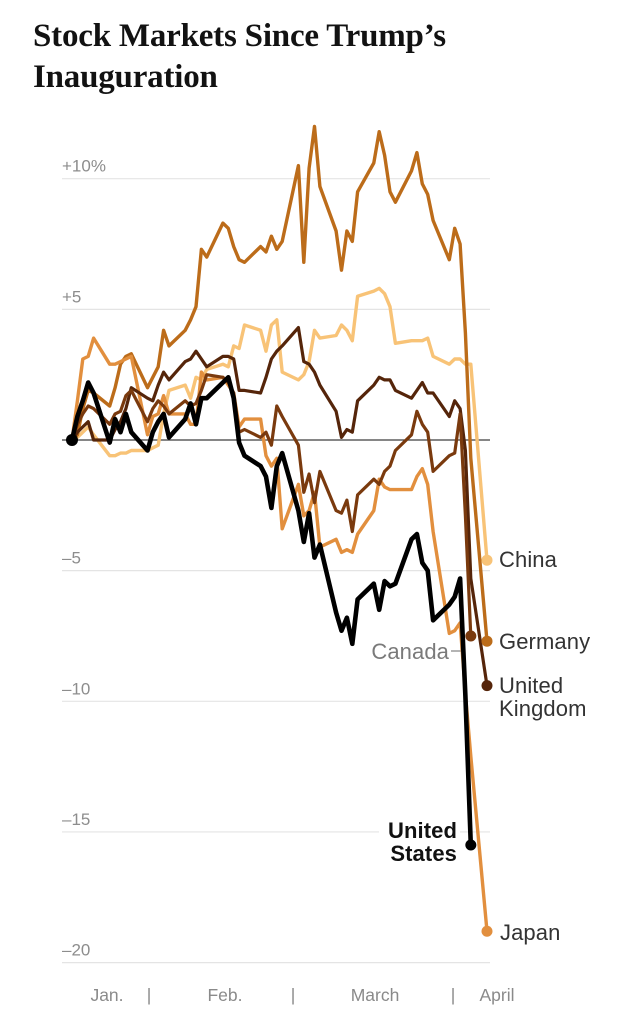  I want to click on x-axis-tick-5: |, so click(453, 995).